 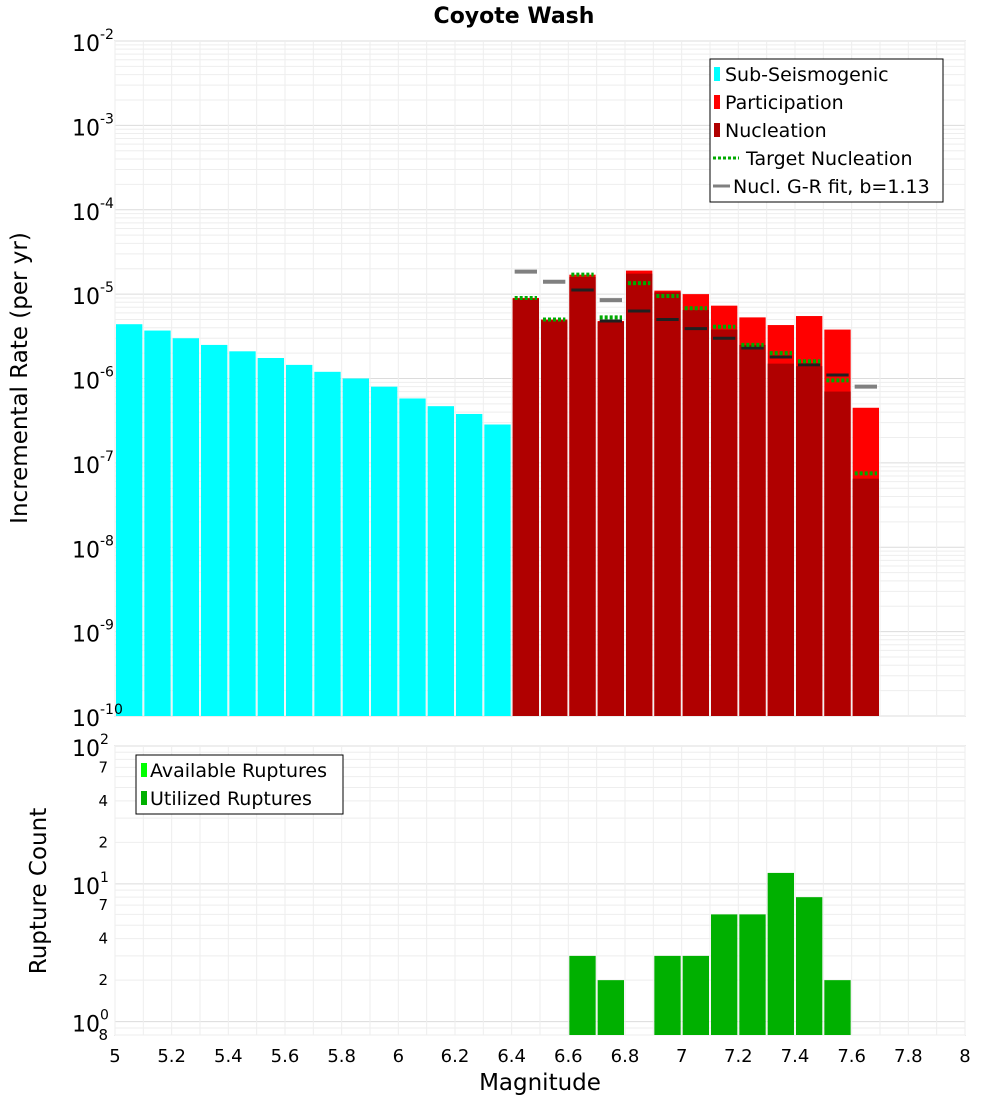 What do you see at coordinates (107, 119) in the screenshot?
I see `y-tick-exponent: -3` at bounding box center [107, 119].